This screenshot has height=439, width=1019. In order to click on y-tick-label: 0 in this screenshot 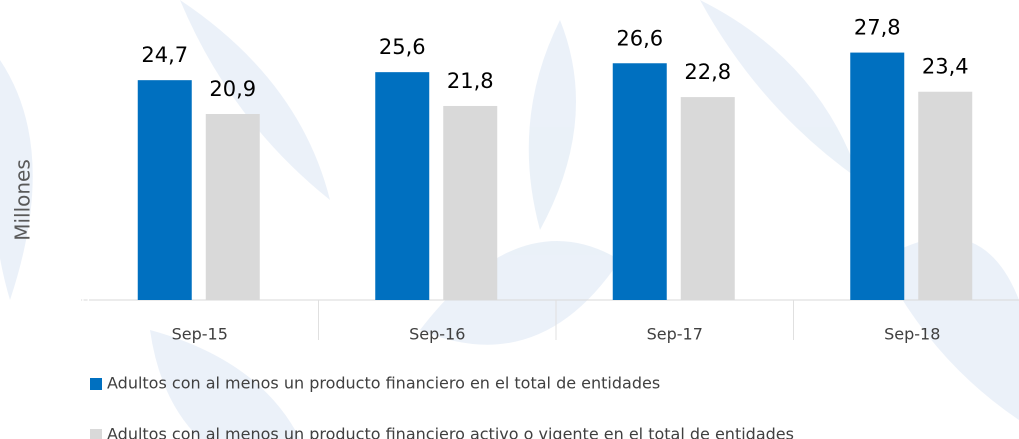, I will do `click(85, 300)`.